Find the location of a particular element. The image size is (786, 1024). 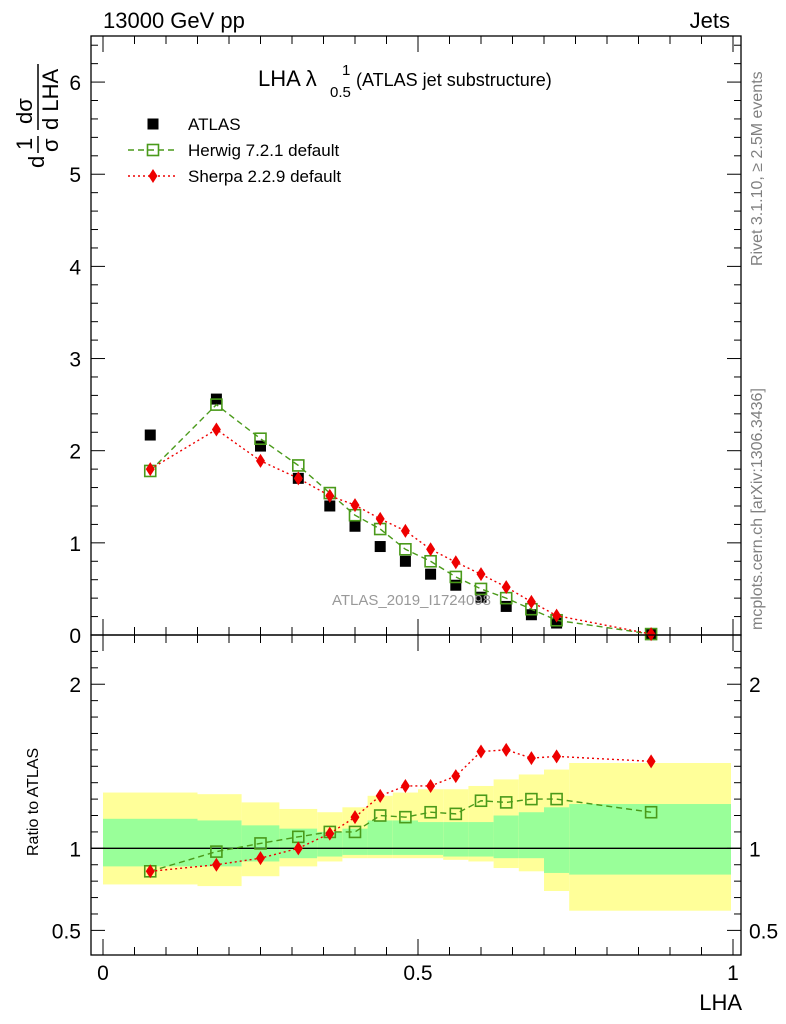

ylabel-d-sigma: dσ is located at coordinates (24, 111).